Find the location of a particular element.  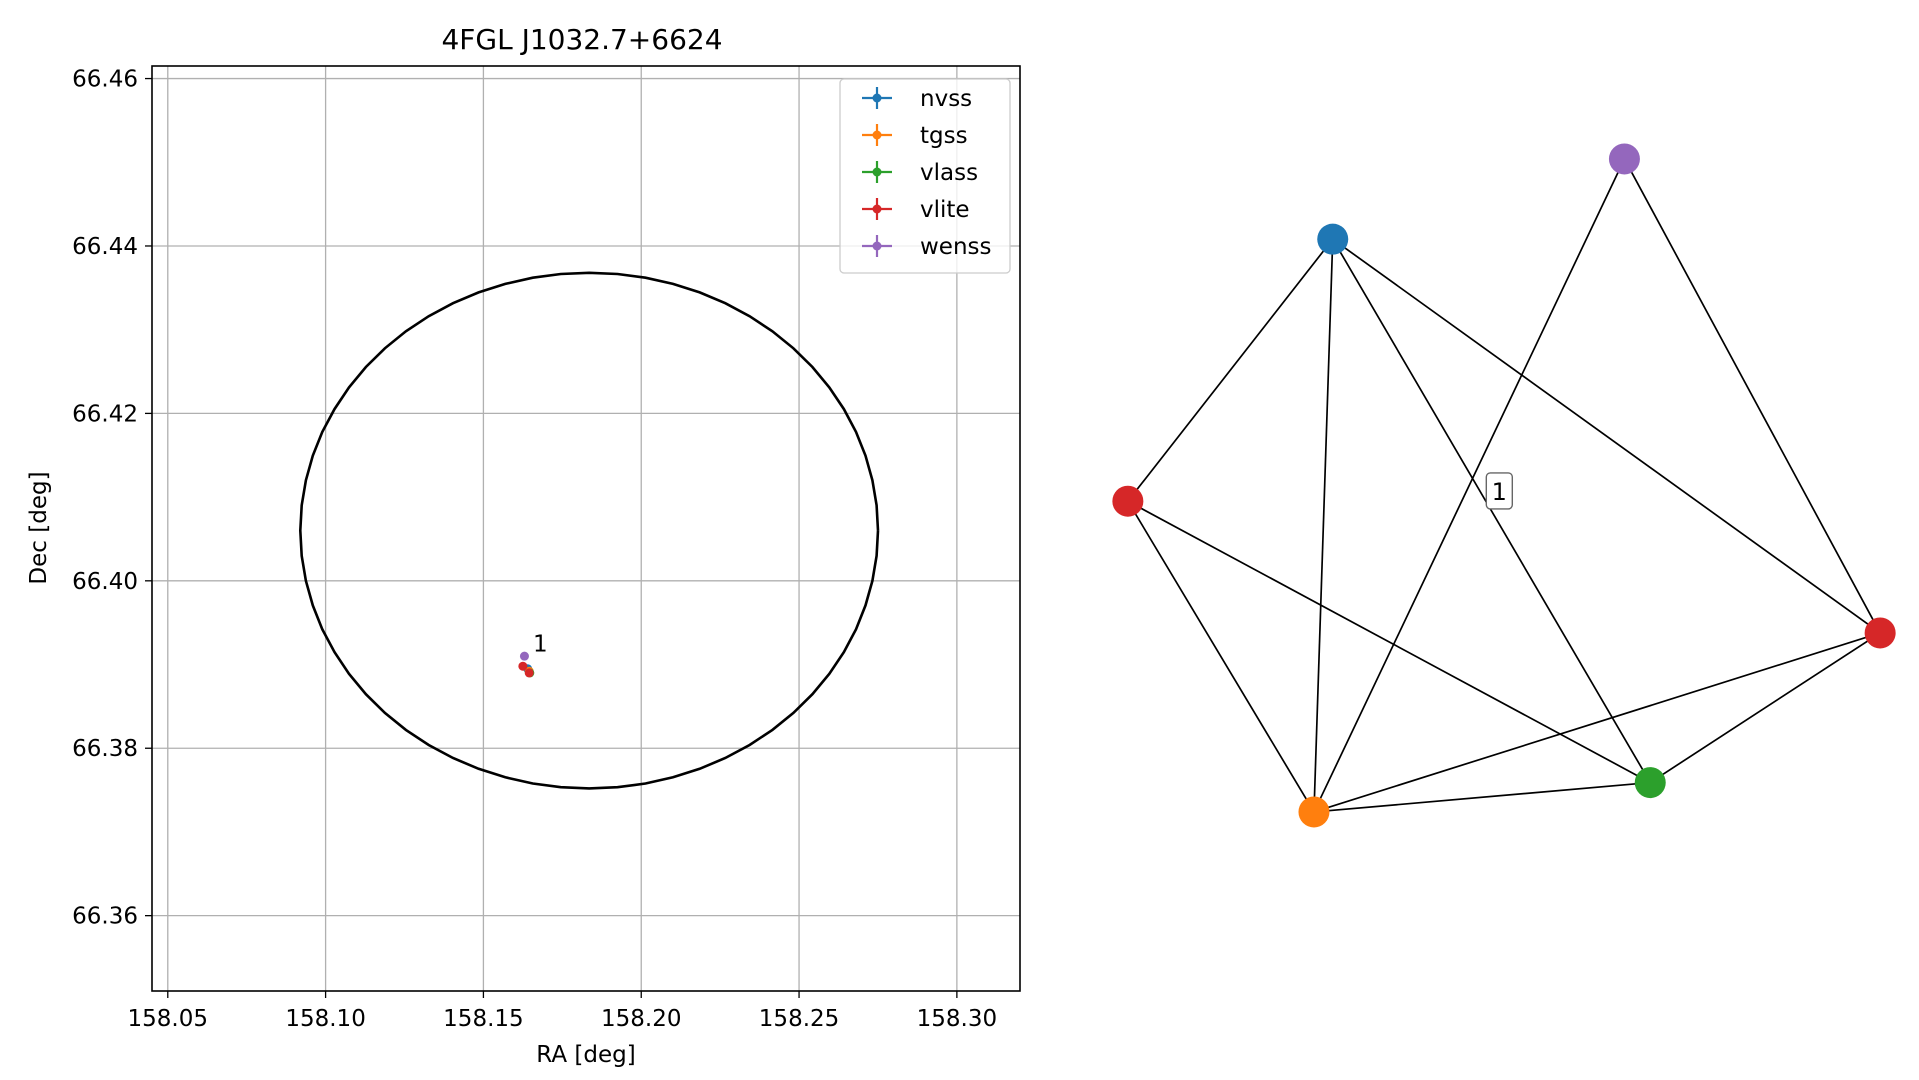

uncertainty-ellipse is located at coordinates (589, 530).